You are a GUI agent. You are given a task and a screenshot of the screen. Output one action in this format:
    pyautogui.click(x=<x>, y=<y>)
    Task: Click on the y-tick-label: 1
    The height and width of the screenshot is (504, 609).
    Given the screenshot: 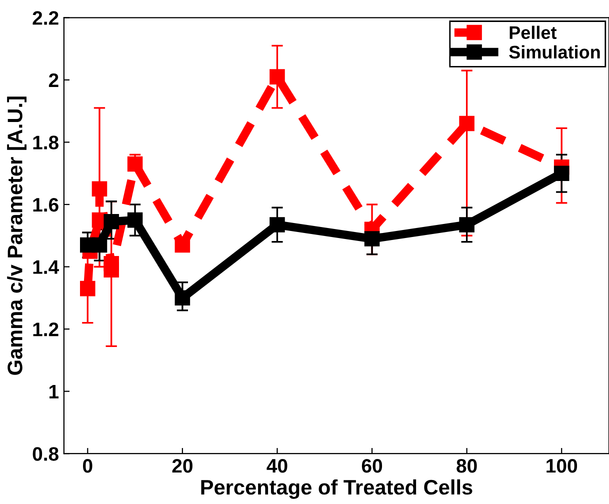 What is the action you would take?
    pyautogui.click(x=54, y=391)
    